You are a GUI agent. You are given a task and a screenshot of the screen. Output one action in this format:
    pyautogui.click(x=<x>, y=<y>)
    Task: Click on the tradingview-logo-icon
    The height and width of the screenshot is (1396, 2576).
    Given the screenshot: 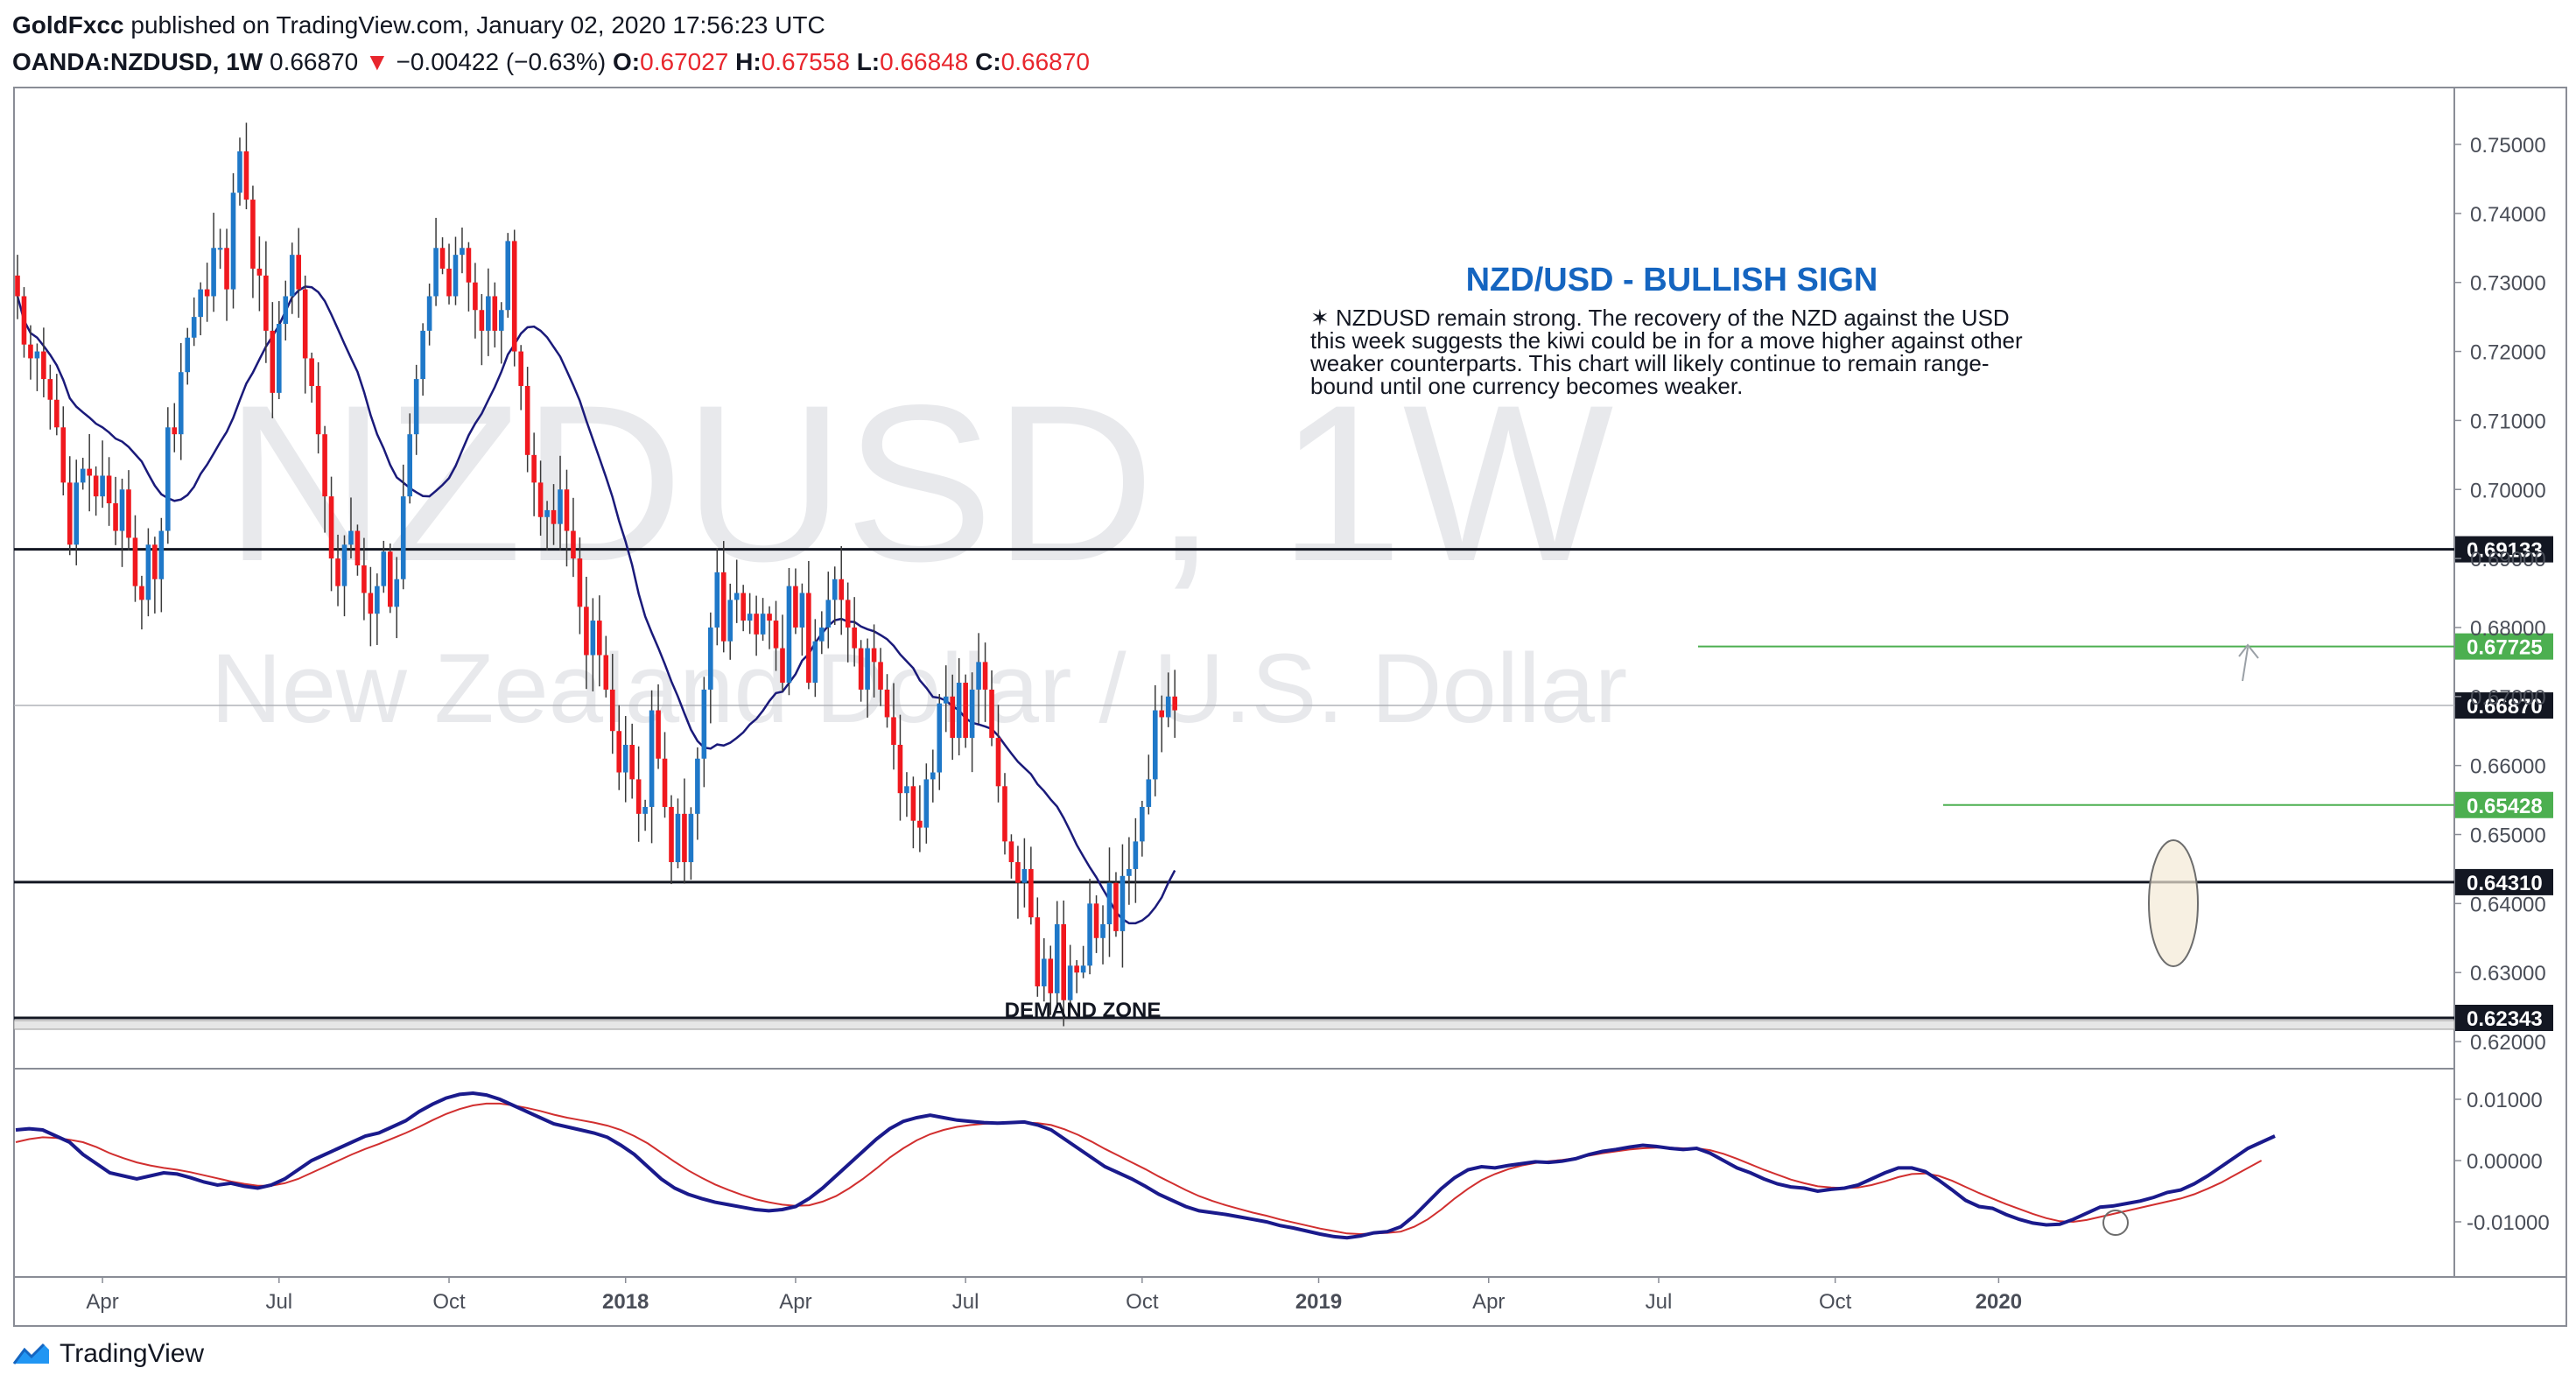 What is the action you would take?
    pyautogui.click(x=31, y=1353)
    